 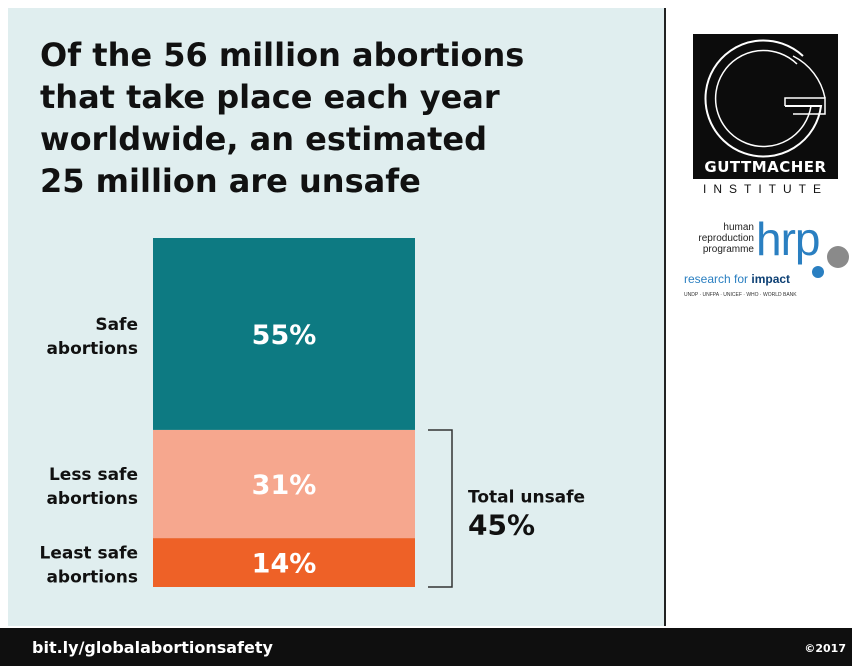 I want to click on panel-divider, so click(x=665, y=317).